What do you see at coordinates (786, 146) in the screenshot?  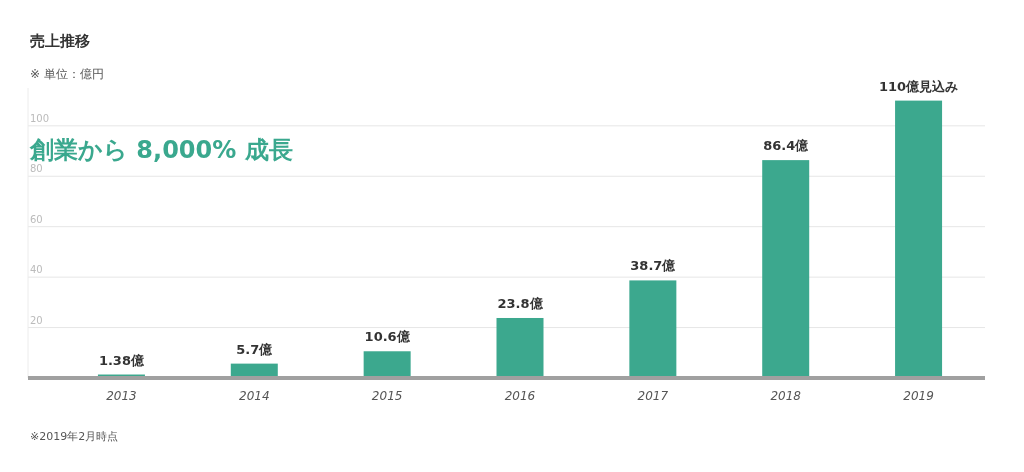 I see `data-label: 86.4億` at bounding box center [786, 146].